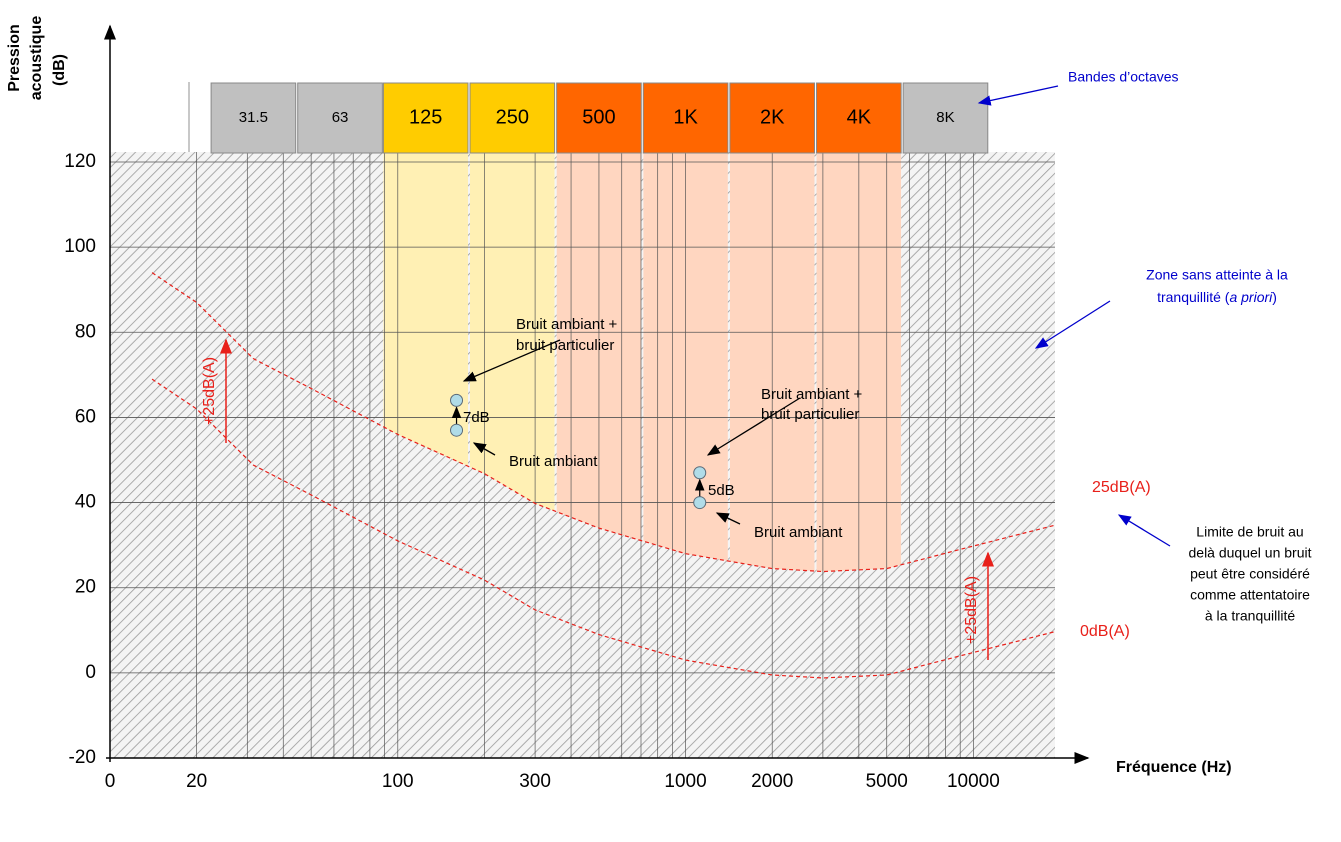  I want to click on x-tick-label: 5000, so click(887, 781).